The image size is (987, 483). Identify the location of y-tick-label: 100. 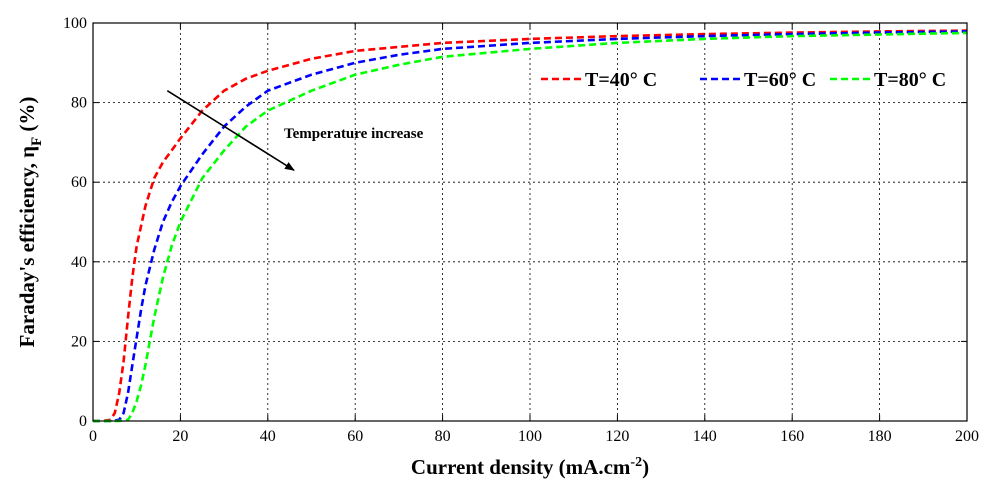
(75, 23).